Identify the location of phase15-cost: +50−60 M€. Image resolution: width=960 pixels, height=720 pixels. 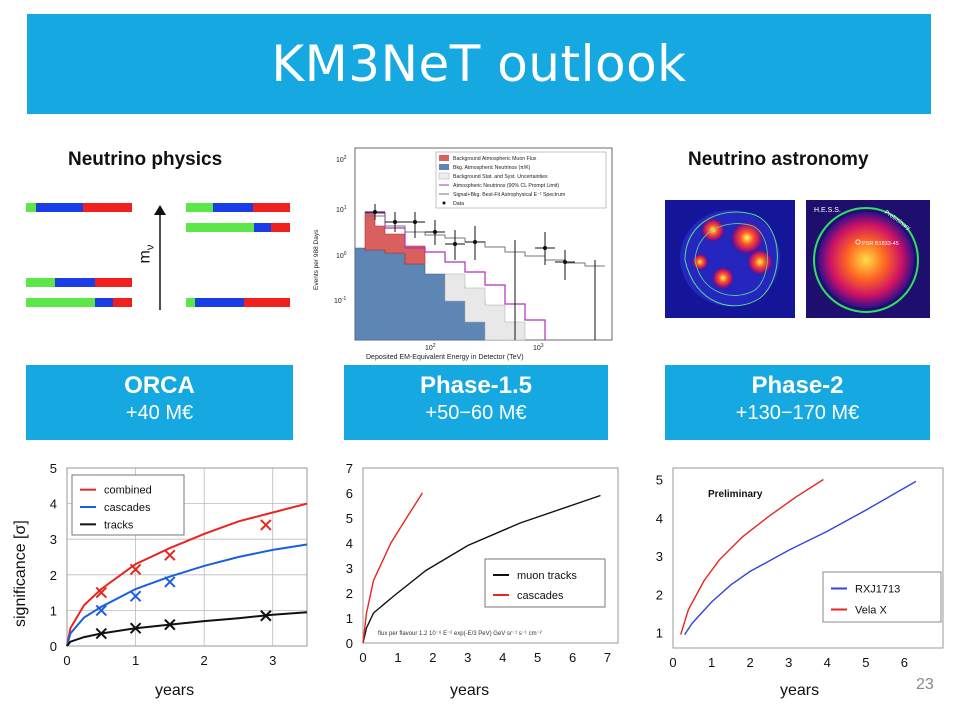
(476, 413).